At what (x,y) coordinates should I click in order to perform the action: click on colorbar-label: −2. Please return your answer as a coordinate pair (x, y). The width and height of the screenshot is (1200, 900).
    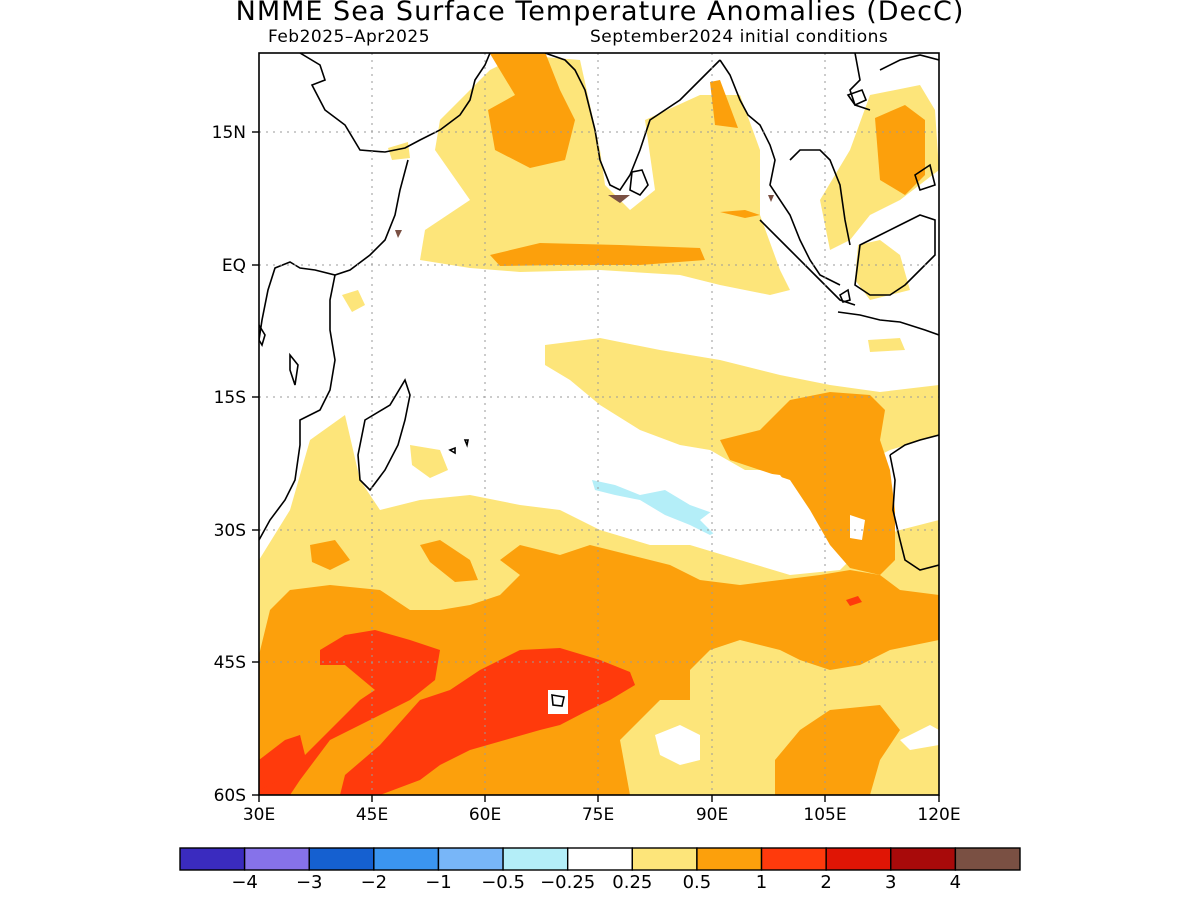
    Looking at the image, I should click on (374, 882).